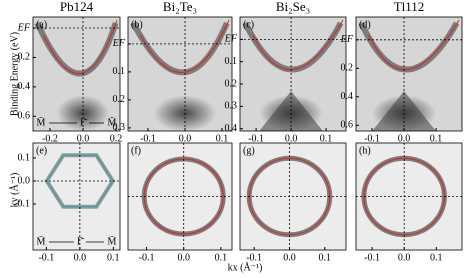  Describe the element at coordinates (409, 7) in the screenshot. I see `column-title: Tl112` at that location.